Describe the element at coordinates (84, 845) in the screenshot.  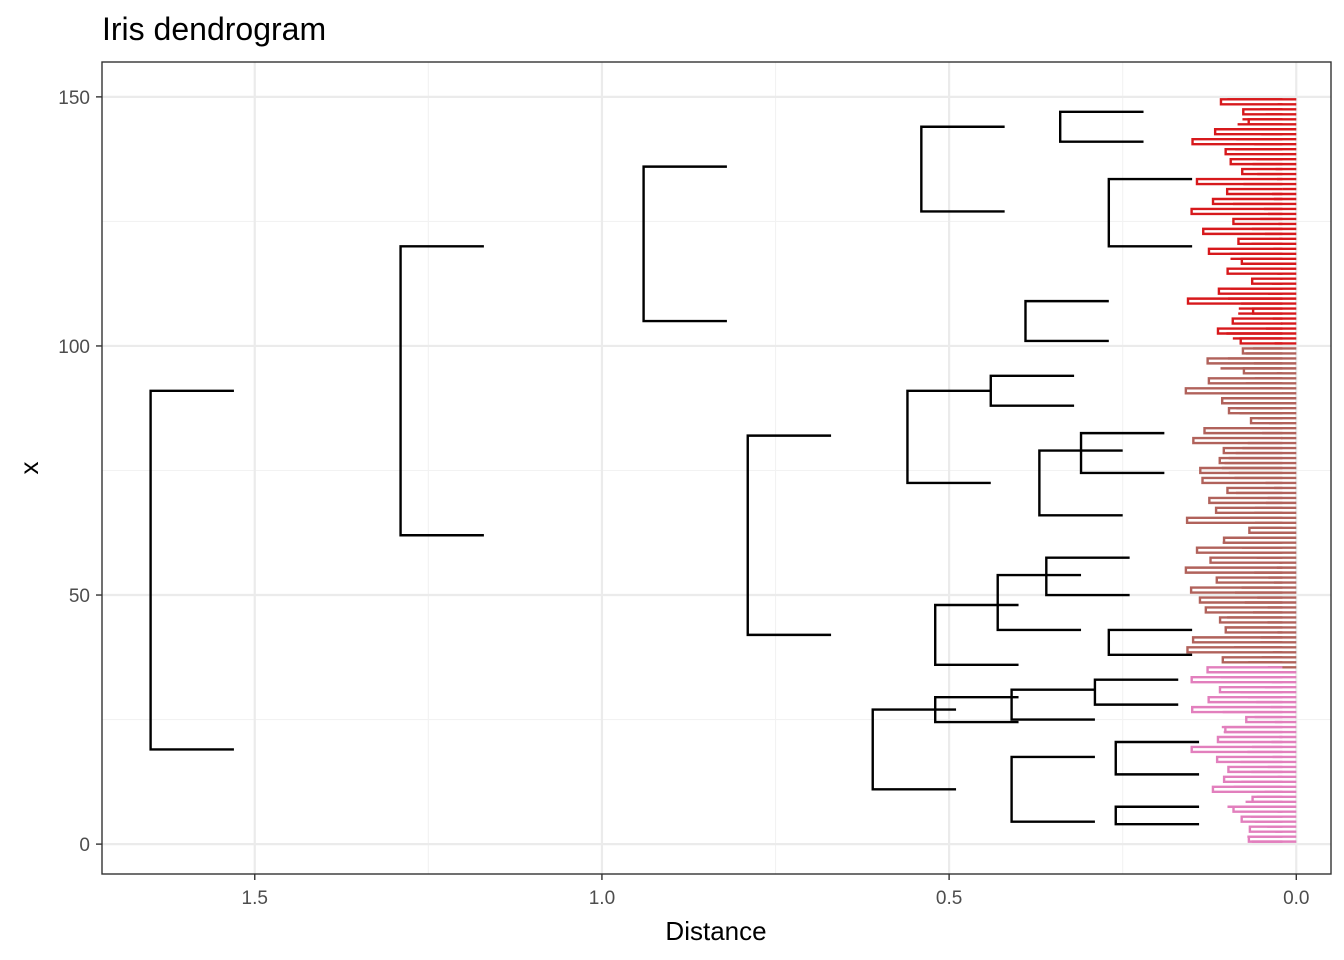
I see `y-tick-label: 0` at that location.